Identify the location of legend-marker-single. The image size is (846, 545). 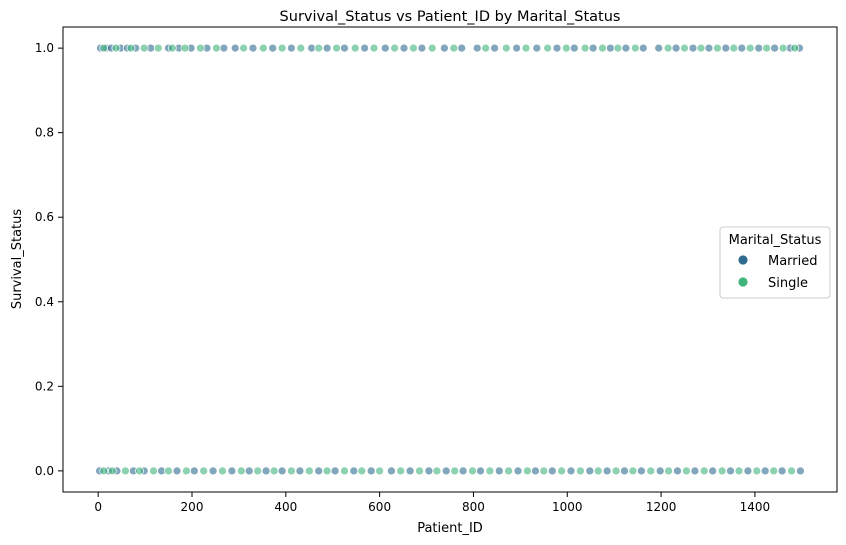
(743, 282).